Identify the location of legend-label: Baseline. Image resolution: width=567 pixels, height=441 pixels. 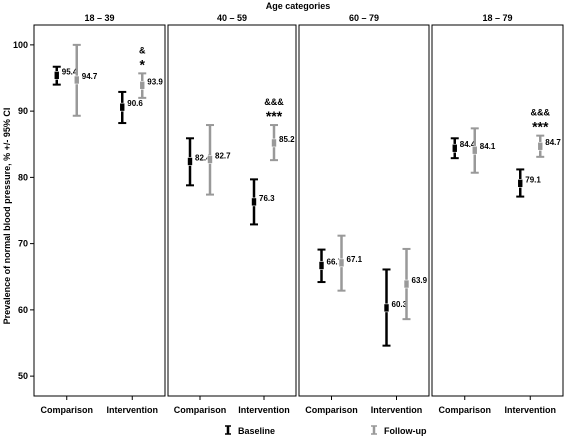
(256, 431).